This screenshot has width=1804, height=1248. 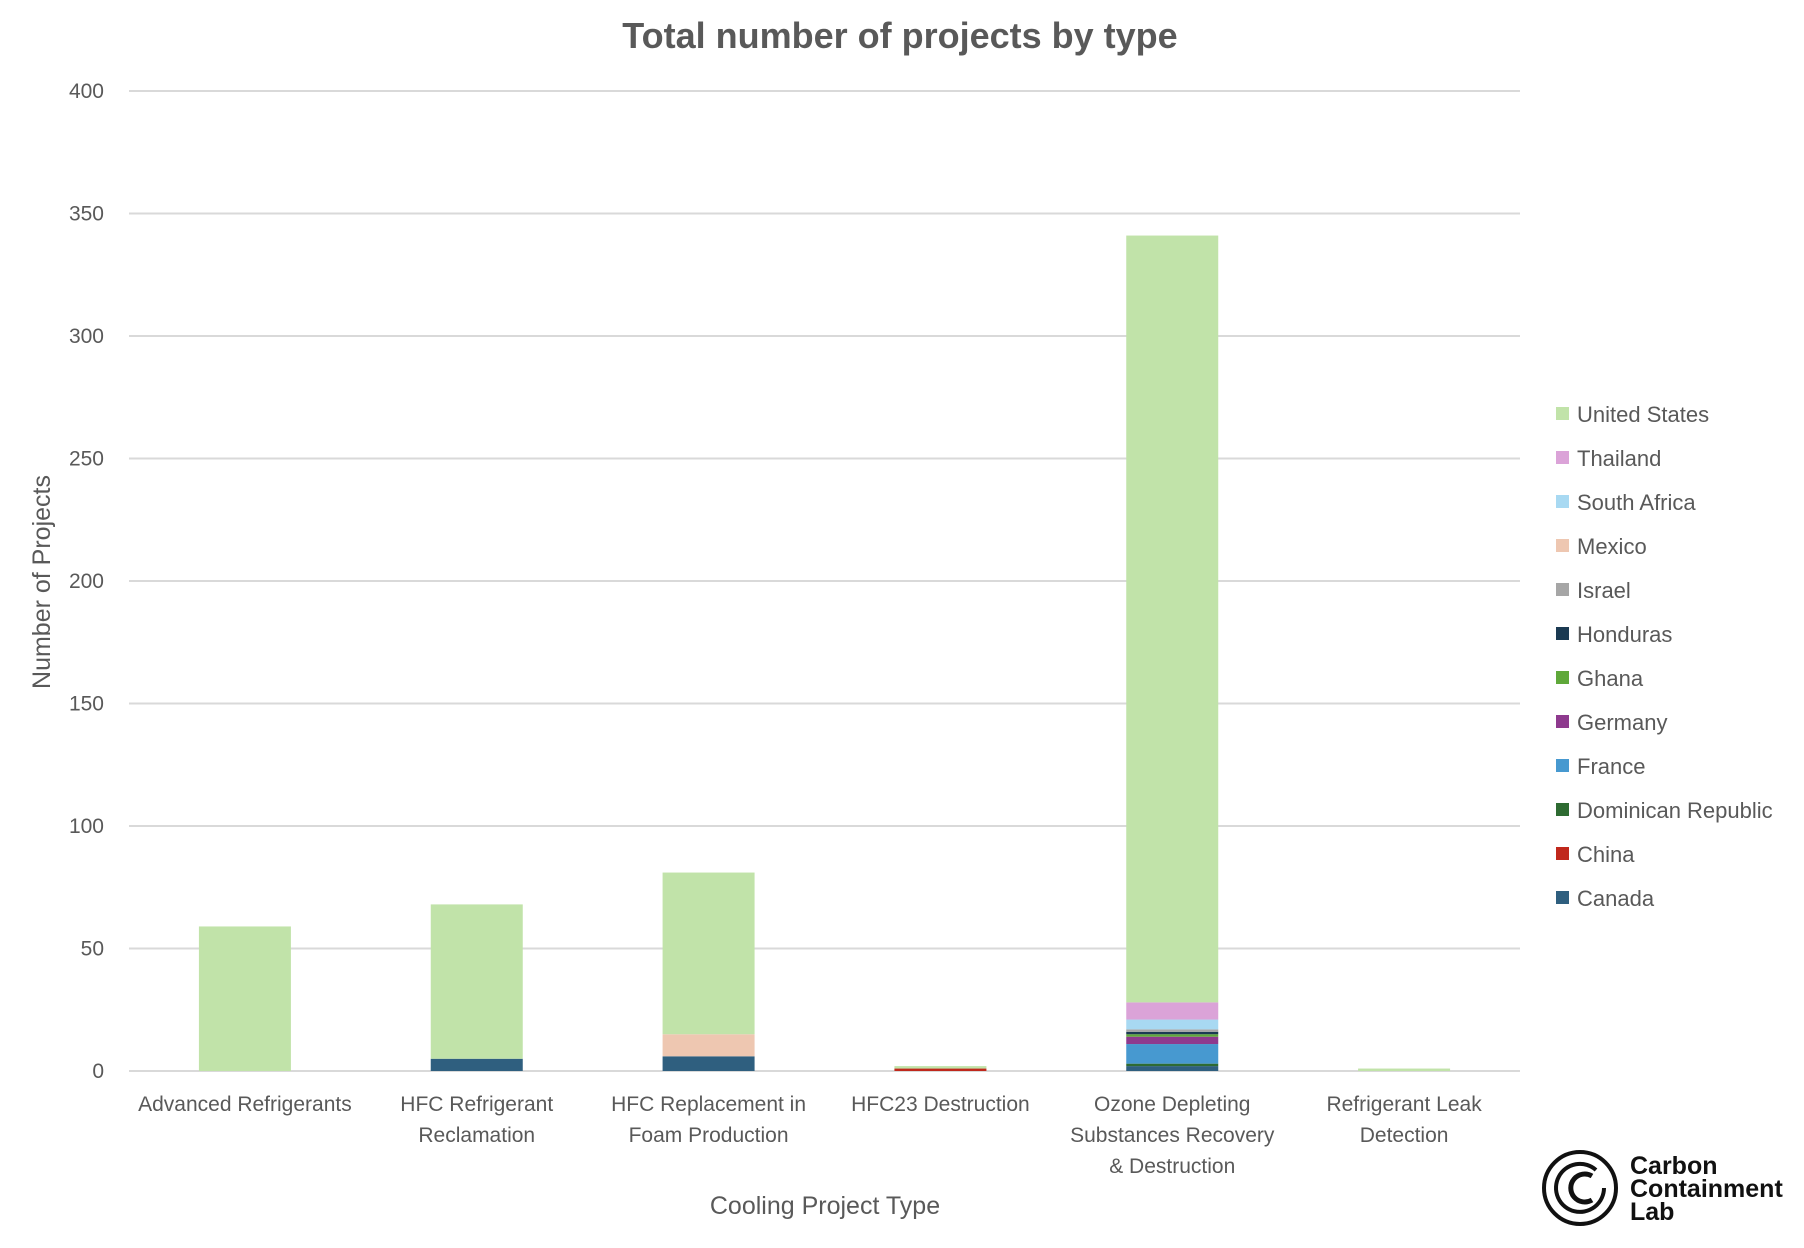 I want to click on y-tick-label: 100, so click(x=86, y=826).